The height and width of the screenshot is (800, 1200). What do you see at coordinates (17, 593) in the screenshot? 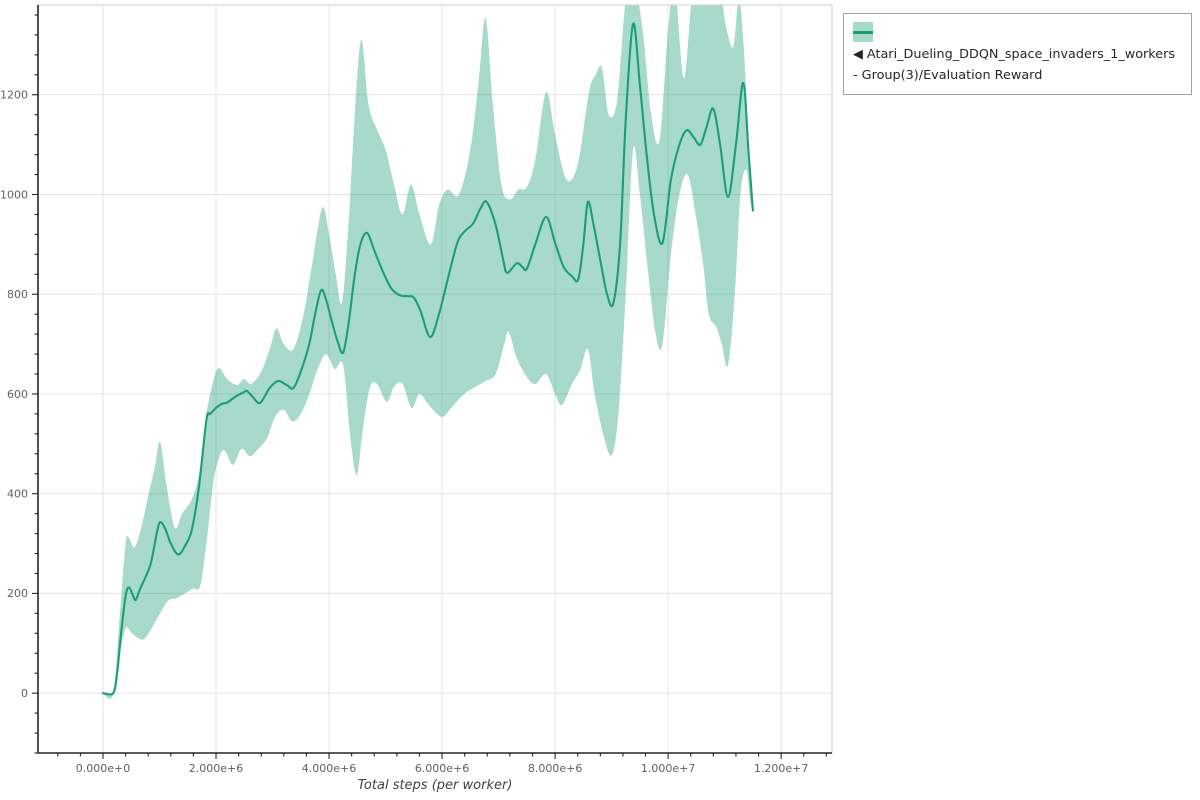
I see `y-tick-label: 200` at bounding box center [17, 593].